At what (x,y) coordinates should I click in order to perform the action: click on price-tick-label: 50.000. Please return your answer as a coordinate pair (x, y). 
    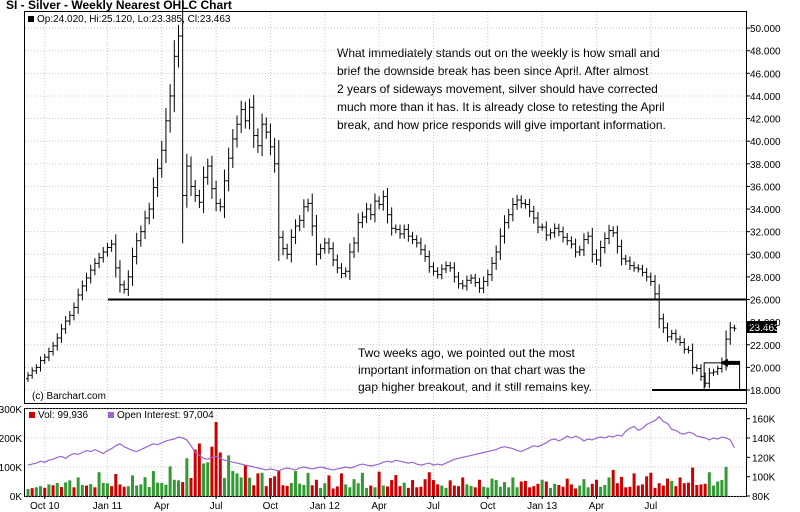
    Looking at the image, I should click on (765, 29).